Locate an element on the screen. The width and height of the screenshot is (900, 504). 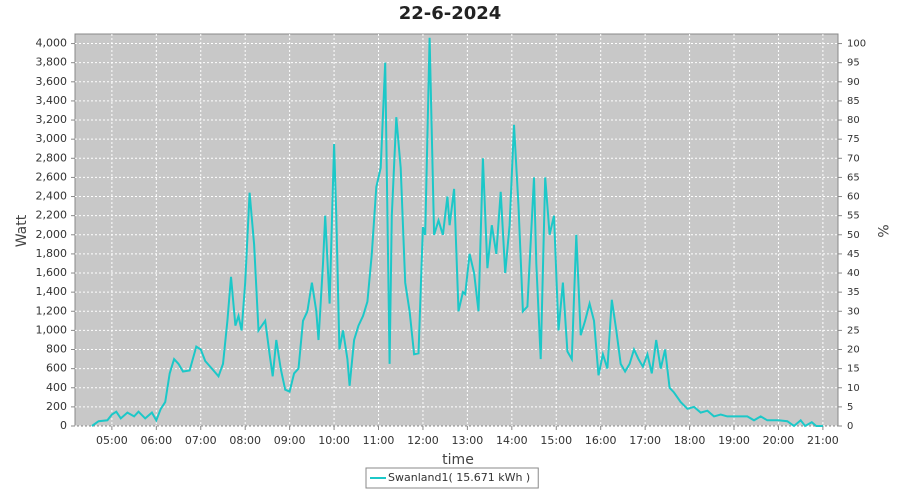
y-tick-label: 2,000 is located at coordinates (52, 234).